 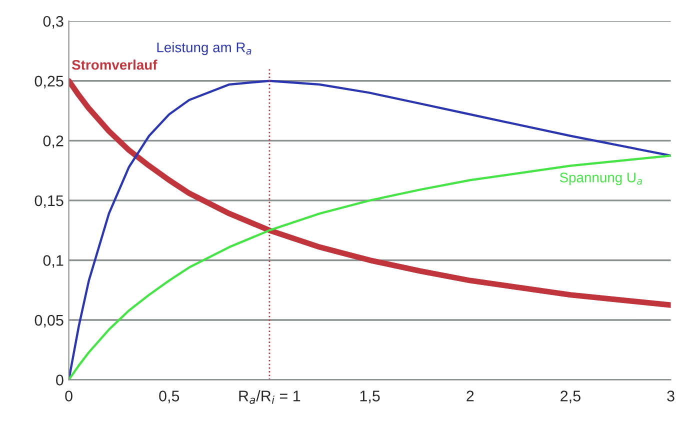 I want to click on x-tick-label: 0,5, so click(x=169, y=397).